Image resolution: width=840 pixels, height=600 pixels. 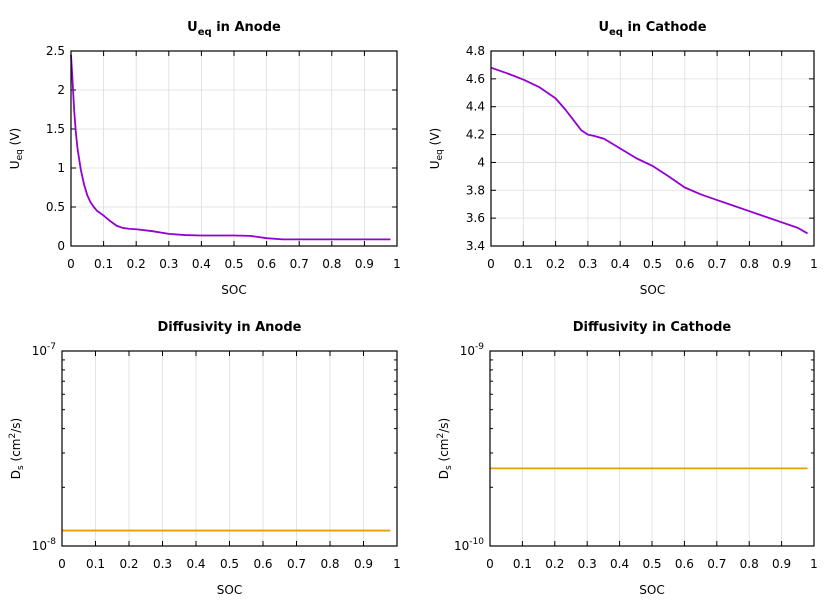 What do you see at coordinates (475, 79) in the screenshot?
I see `y-tick-label: 4.6` at bounding box center [475, 79].